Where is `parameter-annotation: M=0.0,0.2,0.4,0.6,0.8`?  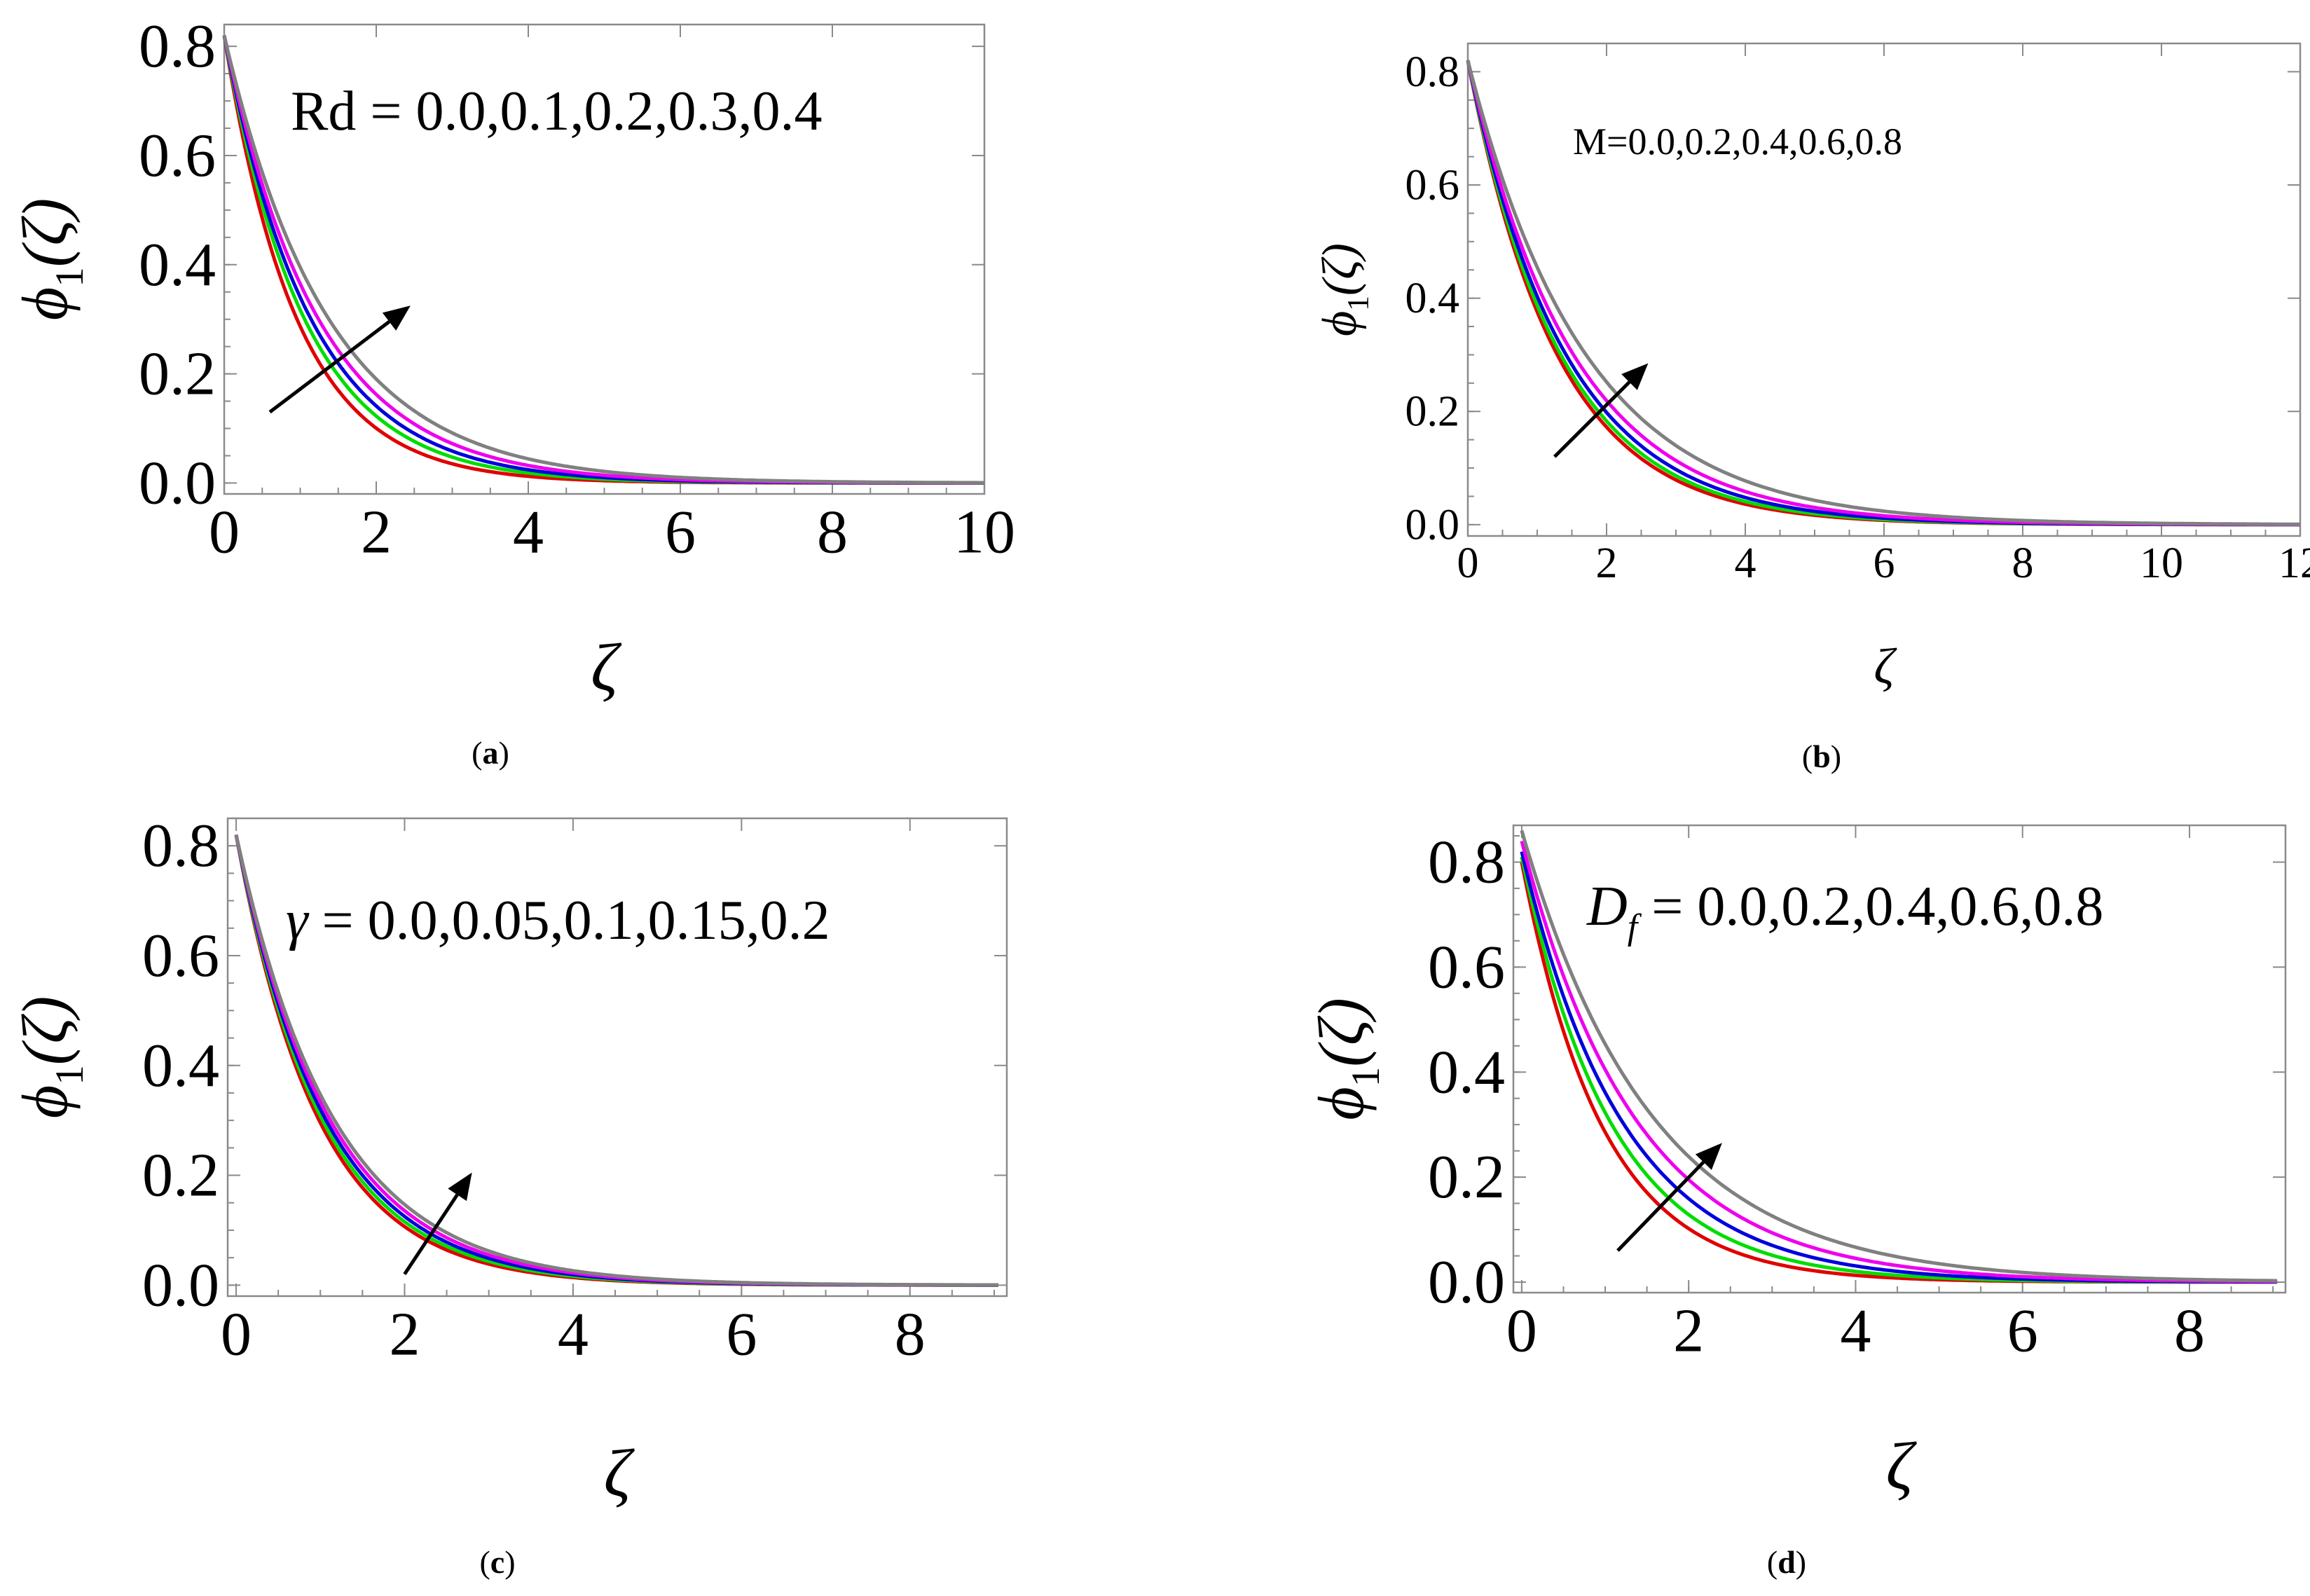
parameter-annotation: M=0.0,0.2,0.4,0.6,0.8 is located at coordinates (1737, 142).